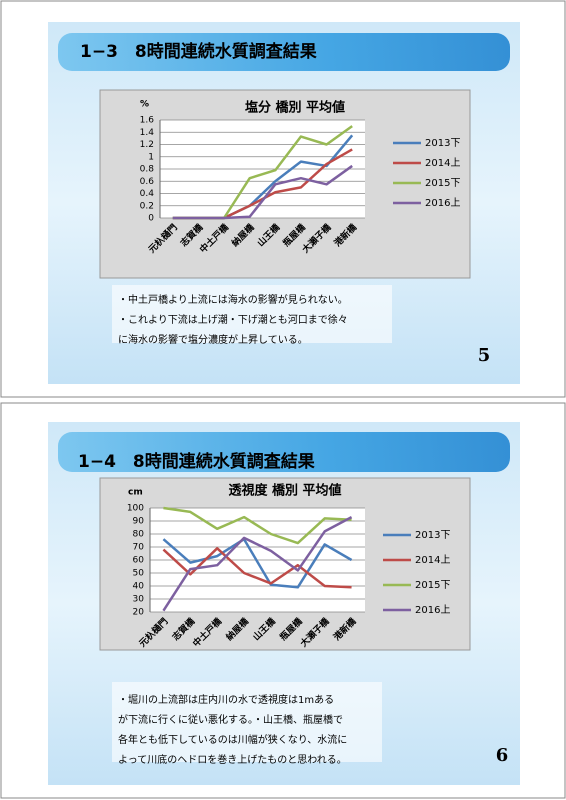  I want to click on y-tick-label: 0.4, so click(147, 194).